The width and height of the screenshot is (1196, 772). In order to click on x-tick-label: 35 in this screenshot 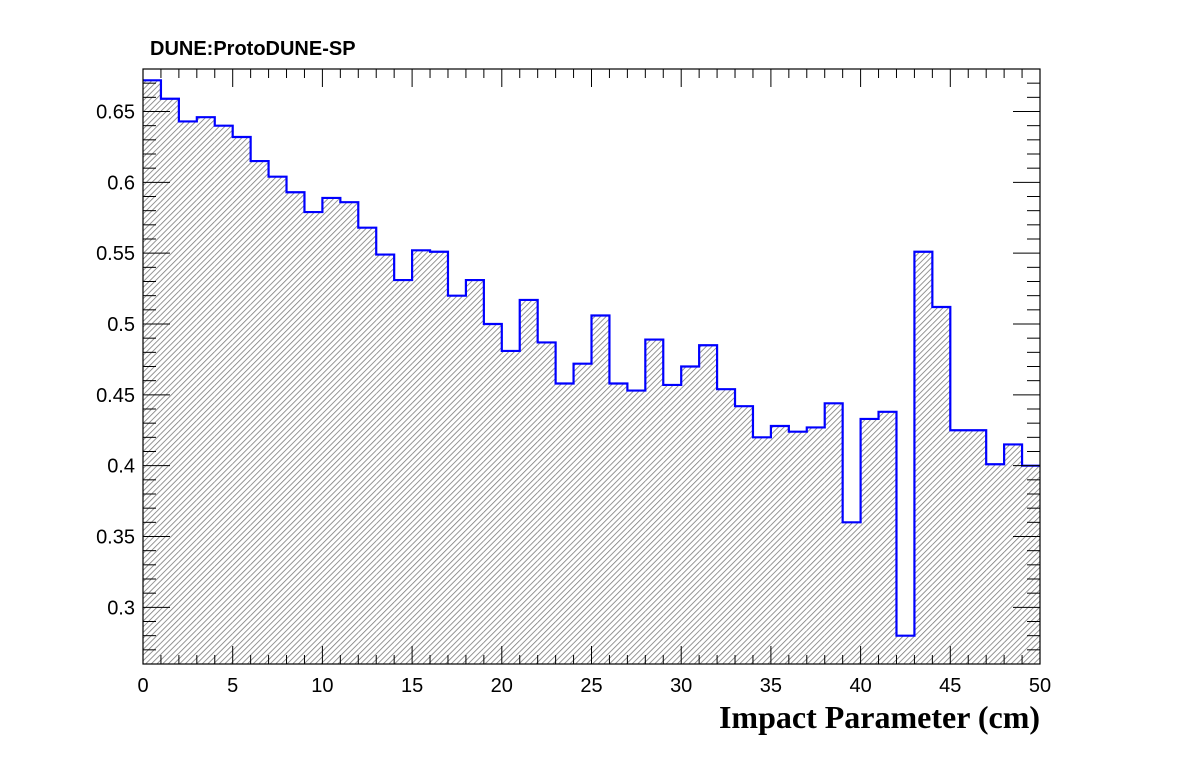, I will do `click(771, 686)`.